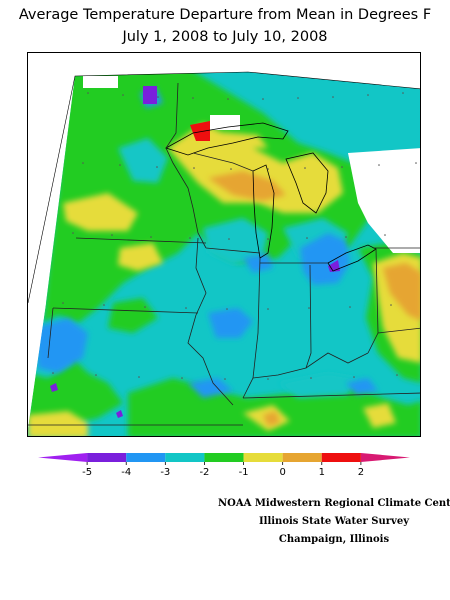 The height and width of the screenshot is (600, 450). Describe the element at coordinates (87, 472) in the screenshot. I see `legend-tick-label: -5` at that location.